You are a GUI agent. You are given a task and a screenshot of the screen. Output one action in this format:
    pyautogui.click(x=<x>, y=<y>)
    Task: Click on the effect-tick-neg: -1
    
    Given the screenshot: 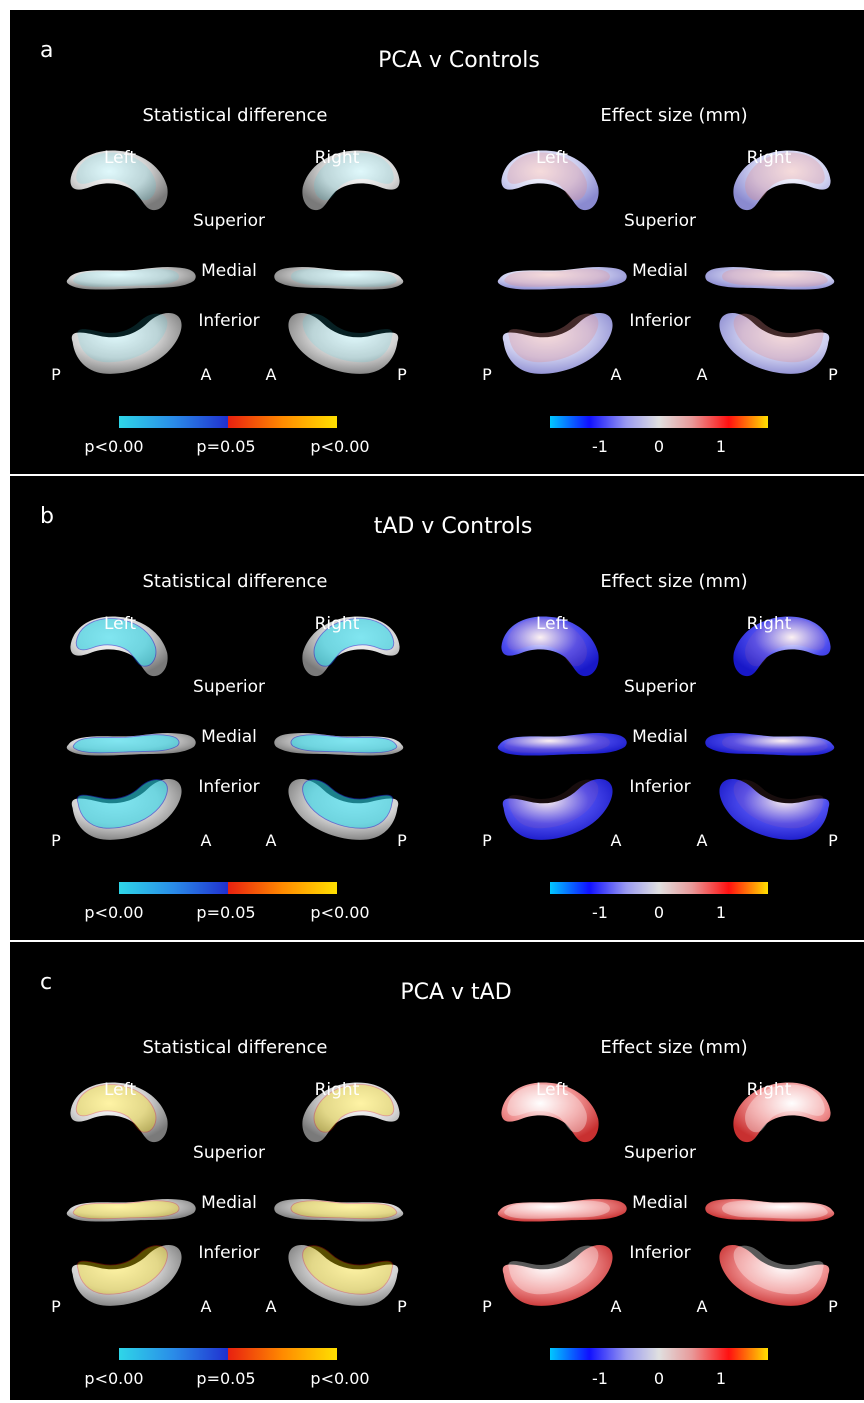 What is the action you would take?
    pyautogui.click(x=600, y=446)
    